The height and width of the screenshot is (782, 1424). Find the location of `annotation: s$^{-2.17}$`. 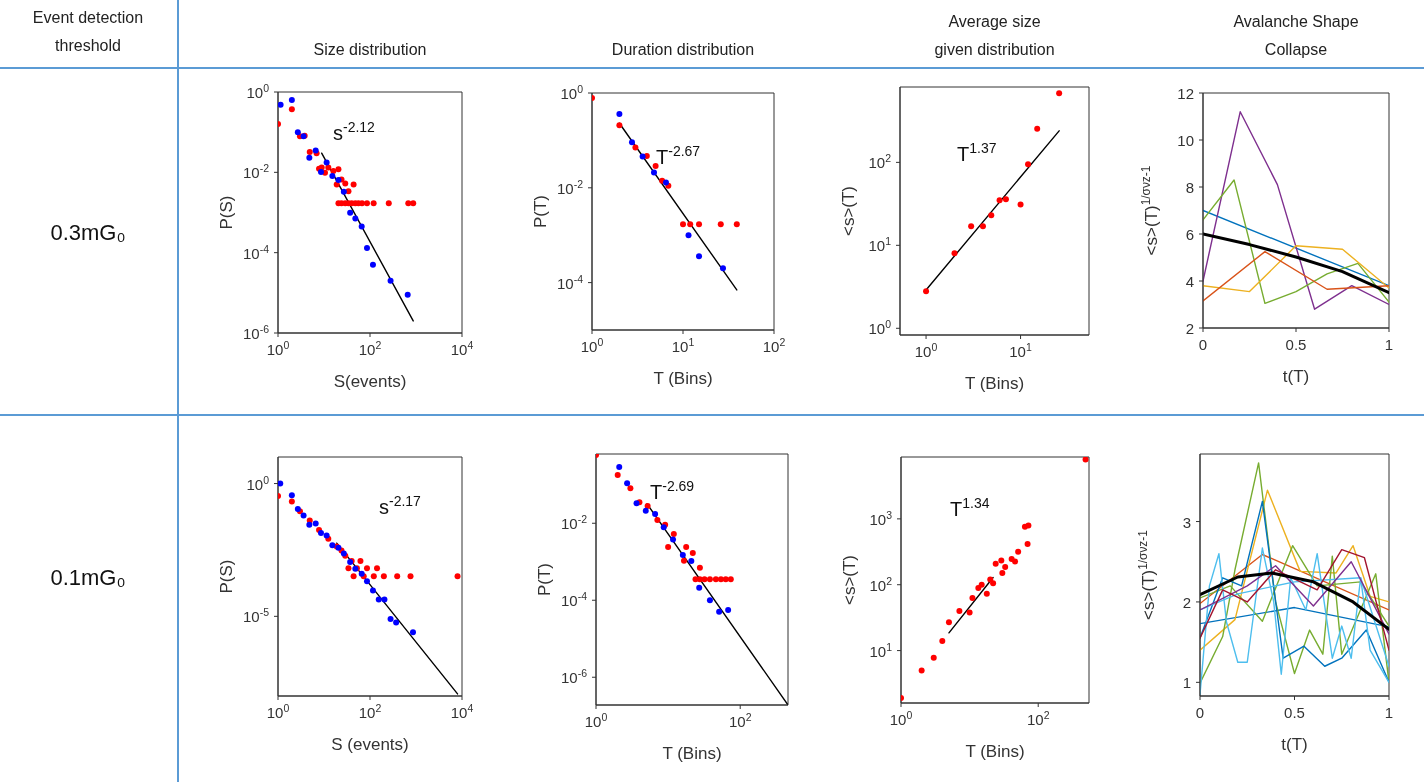

annotation: s$^{-2.17}$ is located at coordinates (400, 506).